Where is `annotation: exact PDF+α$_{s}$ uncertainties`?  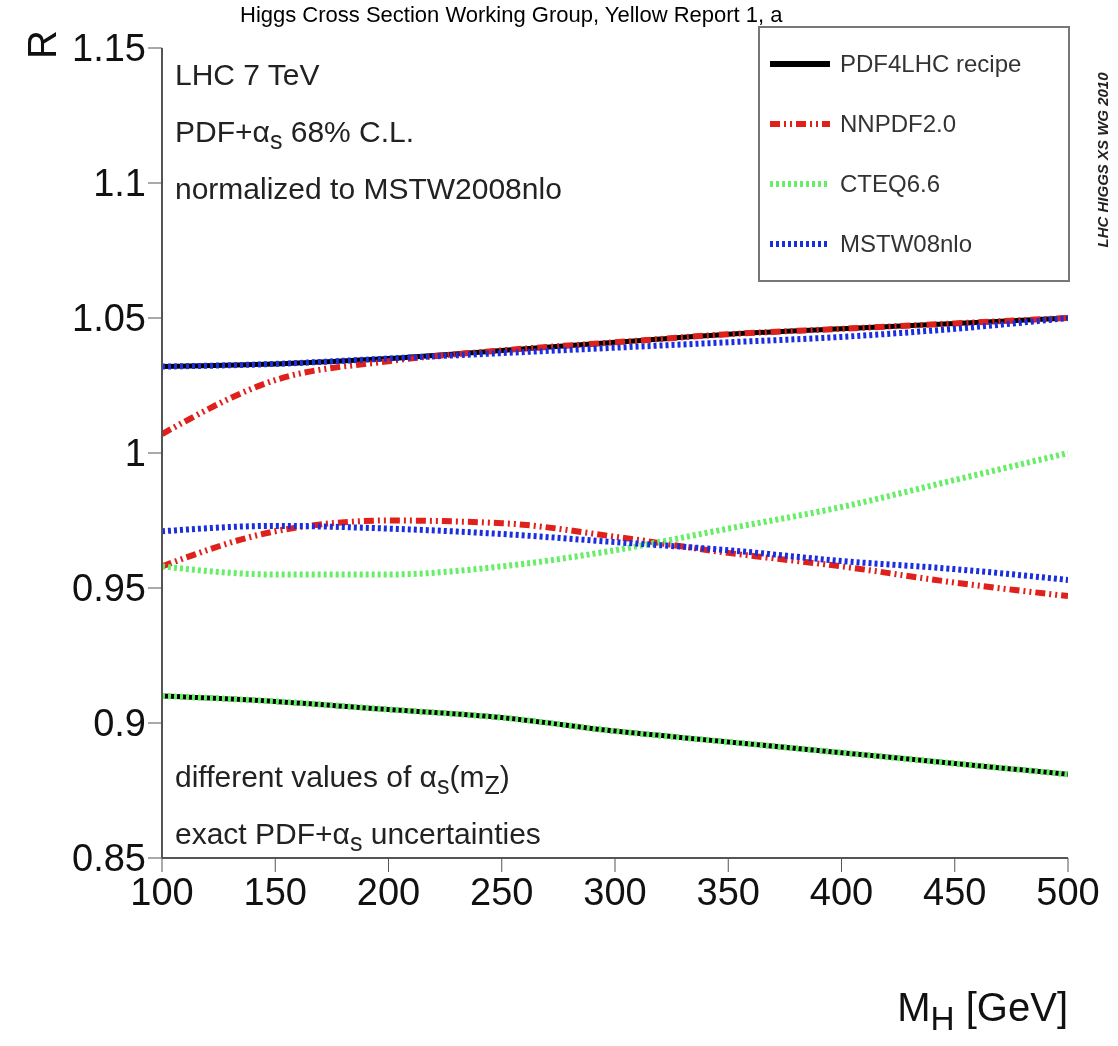 annotation: exact PDF+α$_{s}$ uncertainties is located at coordinates (358, 836).